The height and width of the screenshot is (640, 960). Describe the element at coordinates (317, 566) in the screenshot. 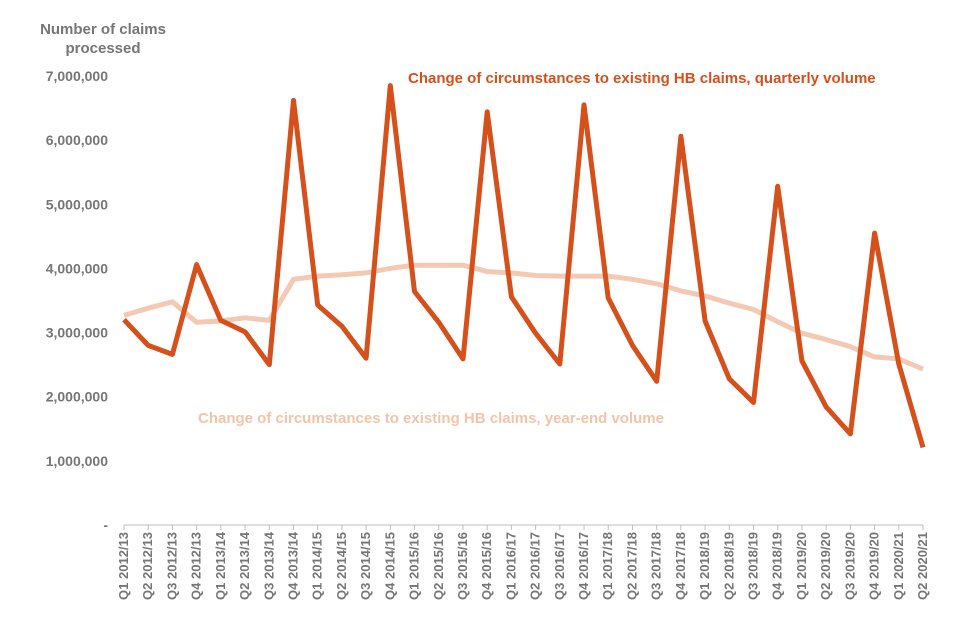

I see `x-tick-label: Q1 2014/15` at that location.